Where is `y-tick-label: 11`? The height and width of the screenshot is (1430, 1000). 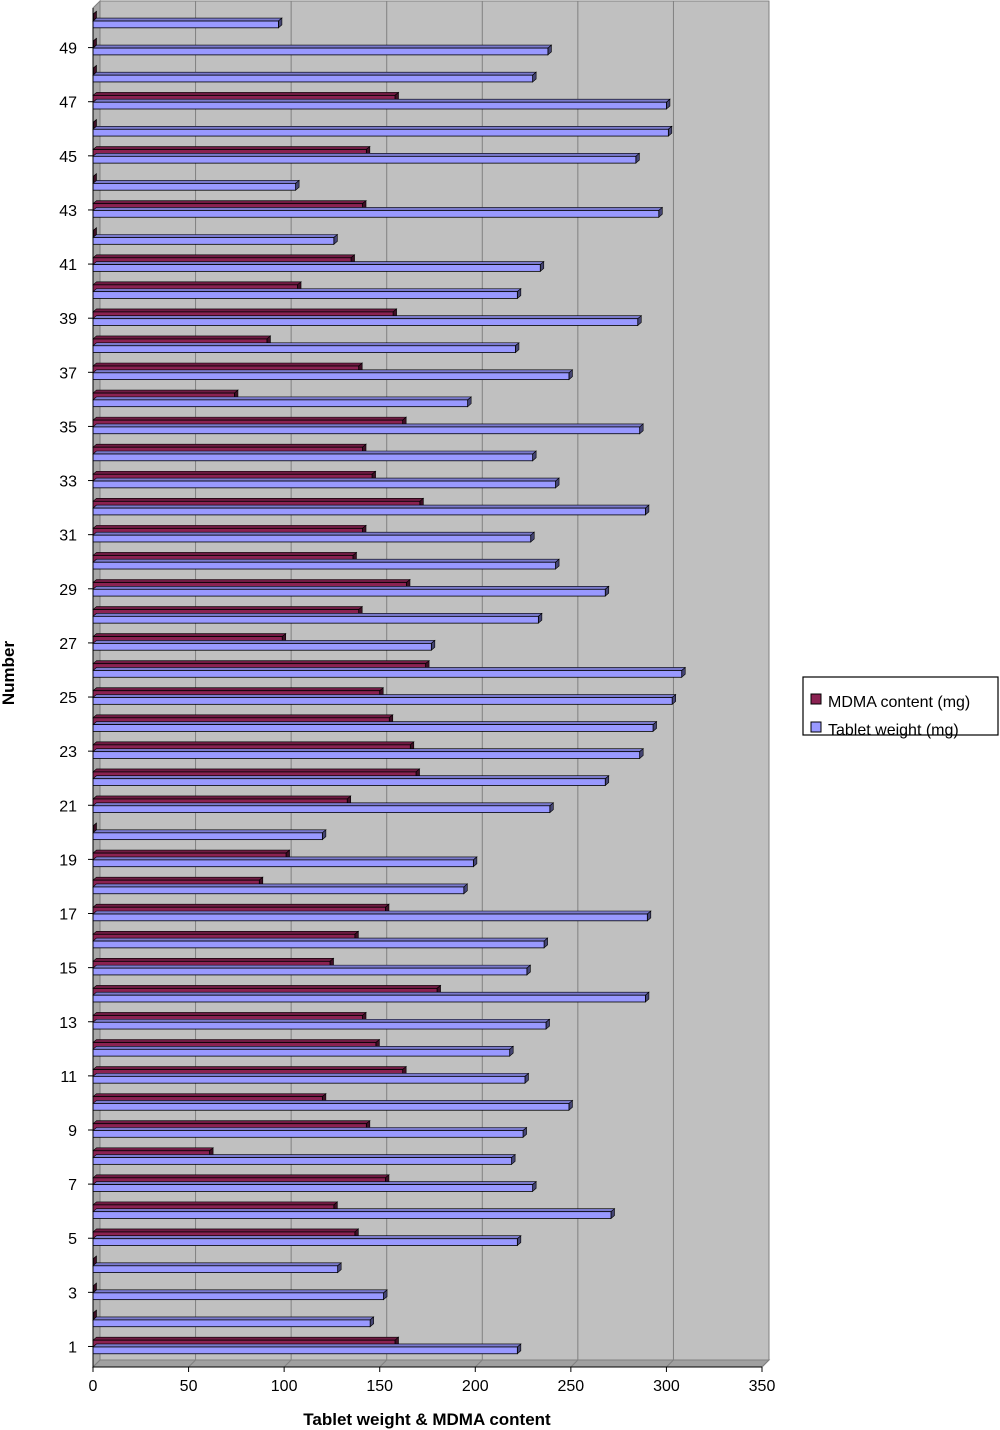
y-tick-label: 11 is located at coordinates (68, 1077).